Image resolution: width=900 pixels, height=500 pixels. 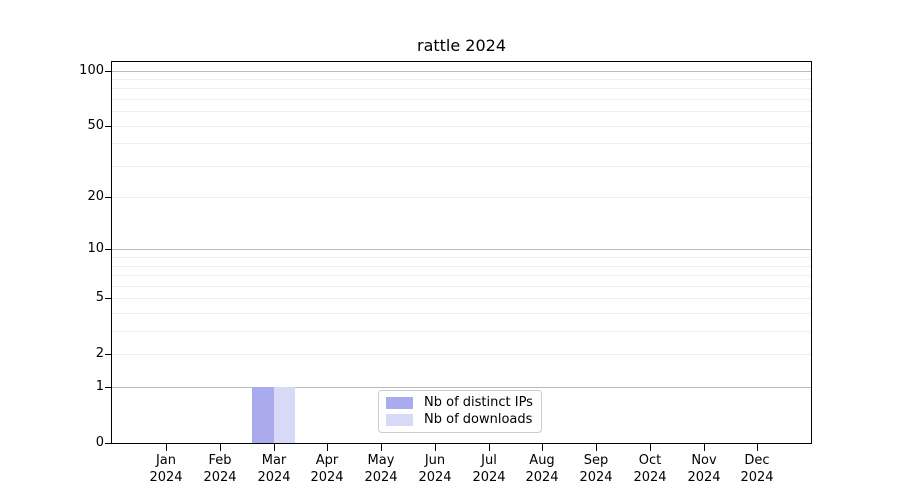 What do you see at coordinates (166, 469) in the screenshot?
I see `x-tick-label: Jan 2024` at bounding box center [166, 469].